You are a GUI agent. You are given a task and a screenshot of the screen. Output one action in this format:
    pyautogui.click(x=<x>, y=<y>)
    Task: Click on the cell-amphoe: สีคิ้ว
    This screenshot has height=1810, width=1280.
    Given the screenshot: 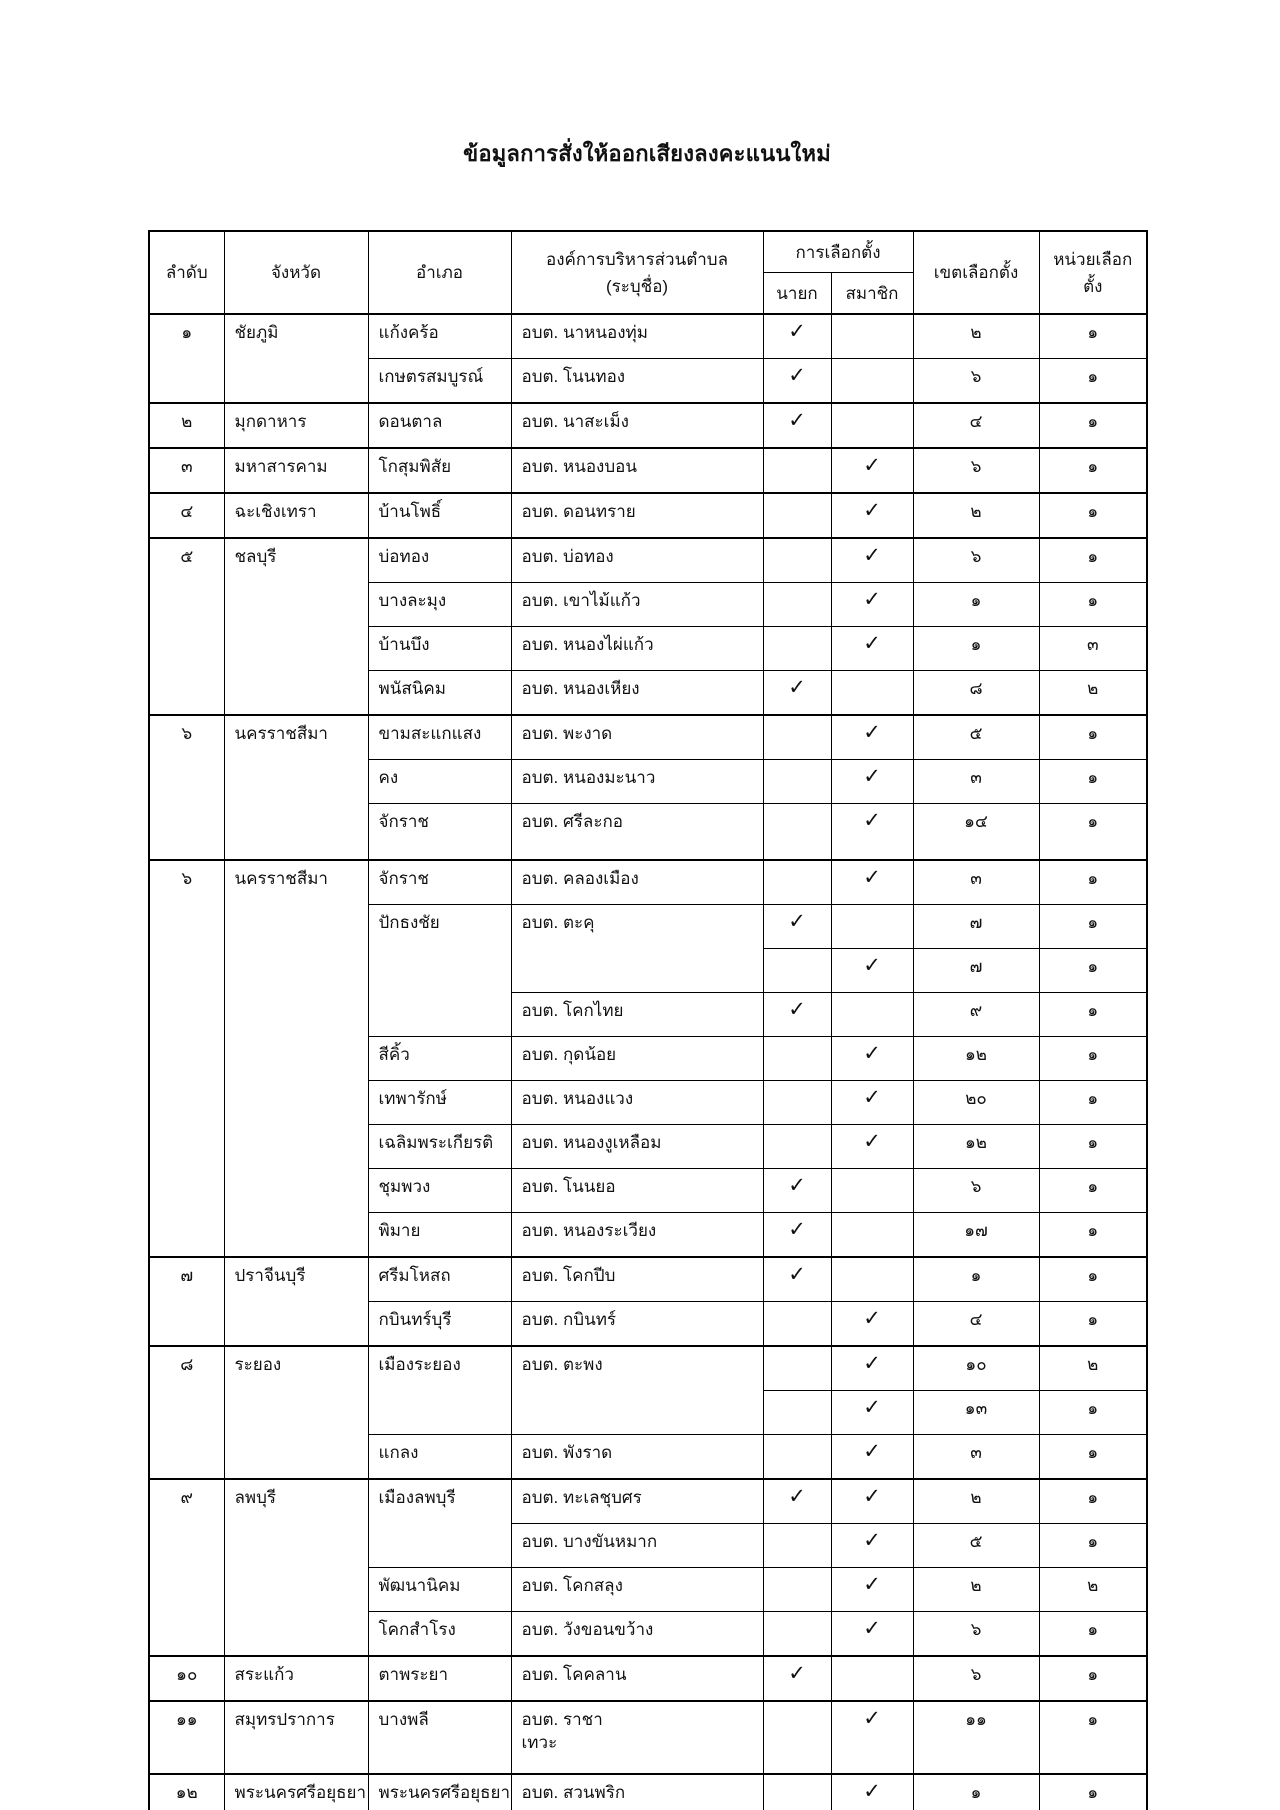 What is the action you would take?
    pyautogui.click(x=439, y=1058)
    